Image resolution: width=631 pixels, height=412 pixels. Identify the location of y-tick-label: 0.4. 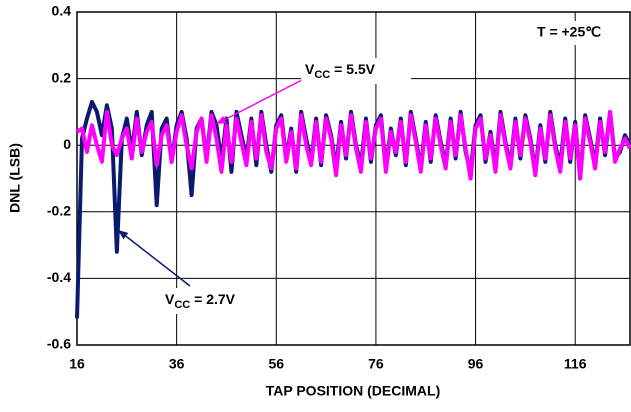
(62, 11).